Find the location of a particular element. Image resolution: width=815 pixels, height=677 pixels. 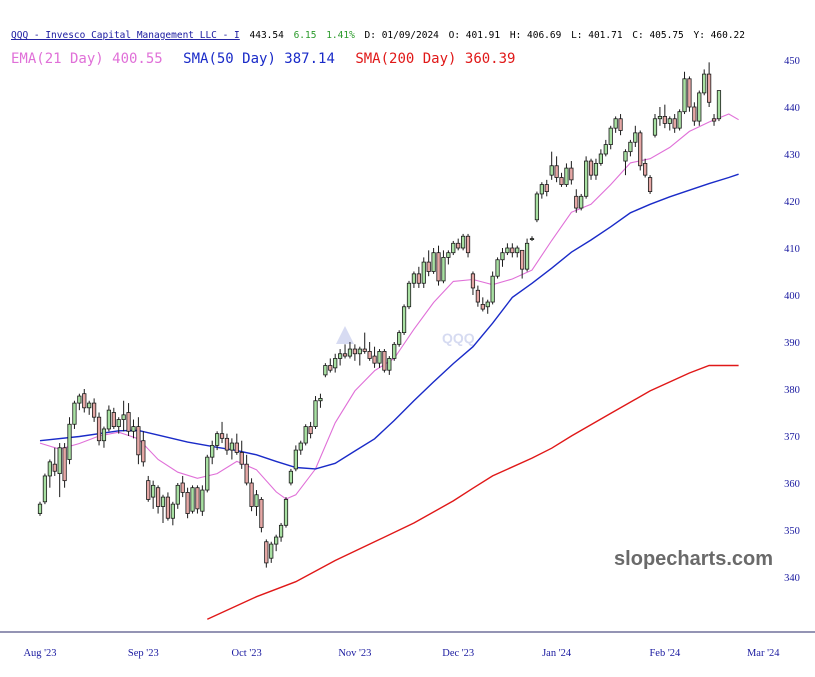

watermark-logo-icon is located at coordinates (345, 335).